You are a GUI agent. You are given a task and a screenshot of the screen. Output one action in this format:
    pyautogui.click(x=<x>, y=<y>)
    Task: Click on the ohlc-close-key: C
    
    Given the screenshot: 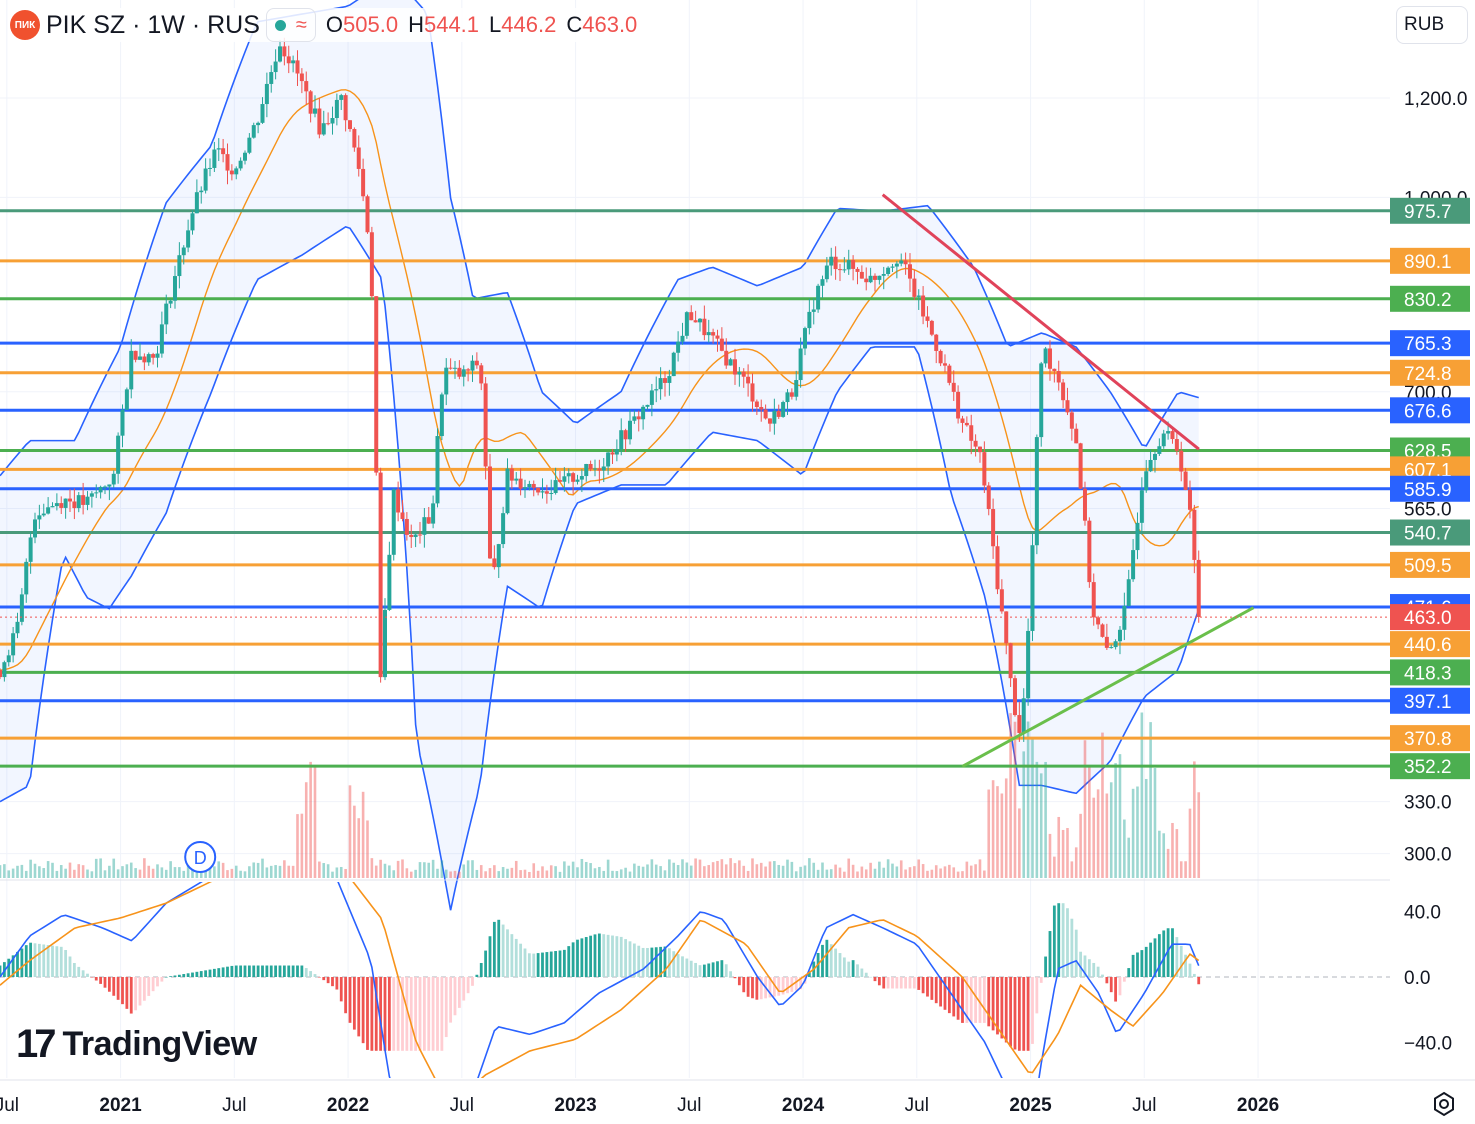 What is the action you would take?
    pyautogui.click(x=574, y=24)
    